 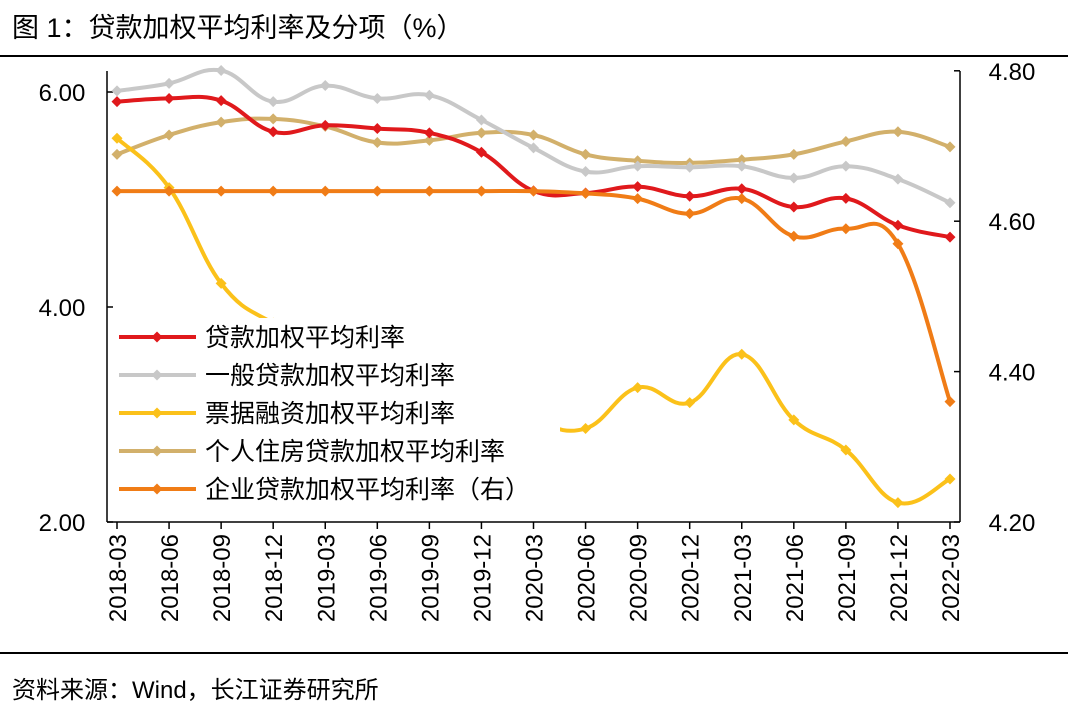 I want to click on x-tick-label: 2021-06, so click(x=795, y=578).